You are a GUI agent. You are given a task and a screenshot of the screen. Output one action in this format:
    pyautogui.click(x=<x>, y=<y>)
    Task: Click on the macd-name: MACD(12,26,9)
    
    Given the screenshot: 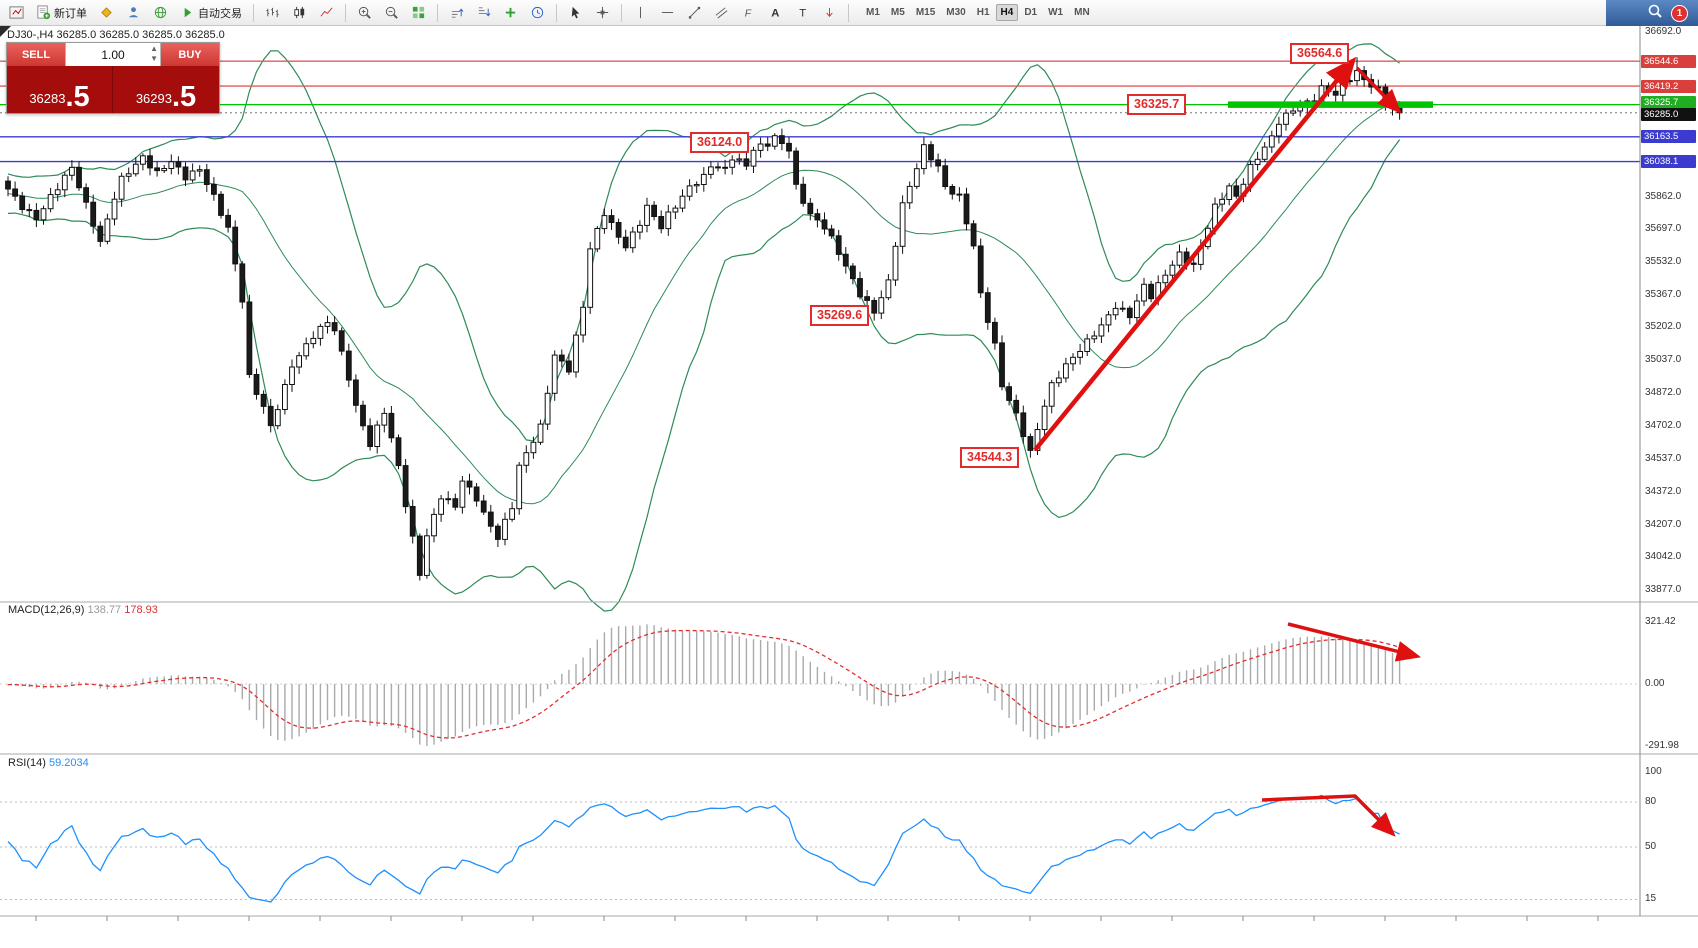 What is the action you would take?
    pyautogui.click(x=46, y=610)
    